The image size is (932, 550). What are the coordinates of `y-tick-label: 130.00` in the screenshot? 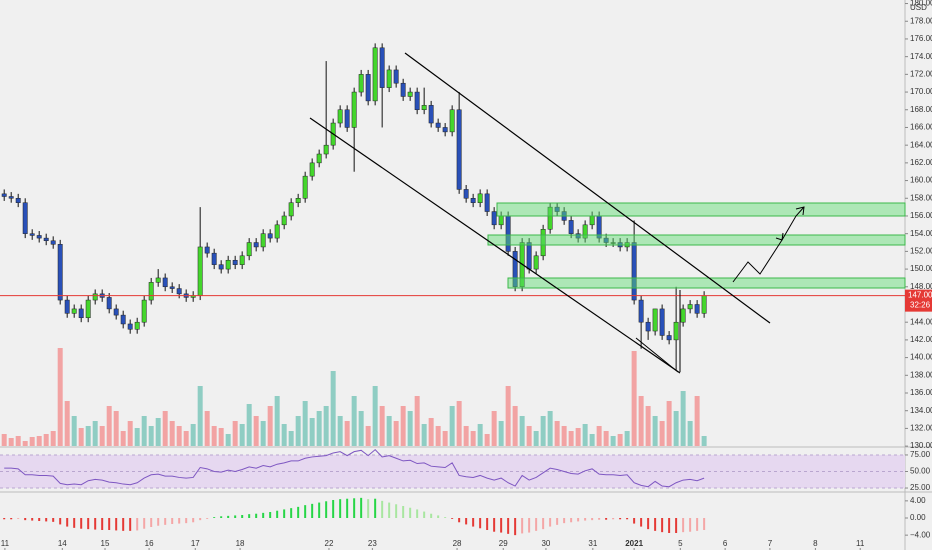 It's located at (921, 445).